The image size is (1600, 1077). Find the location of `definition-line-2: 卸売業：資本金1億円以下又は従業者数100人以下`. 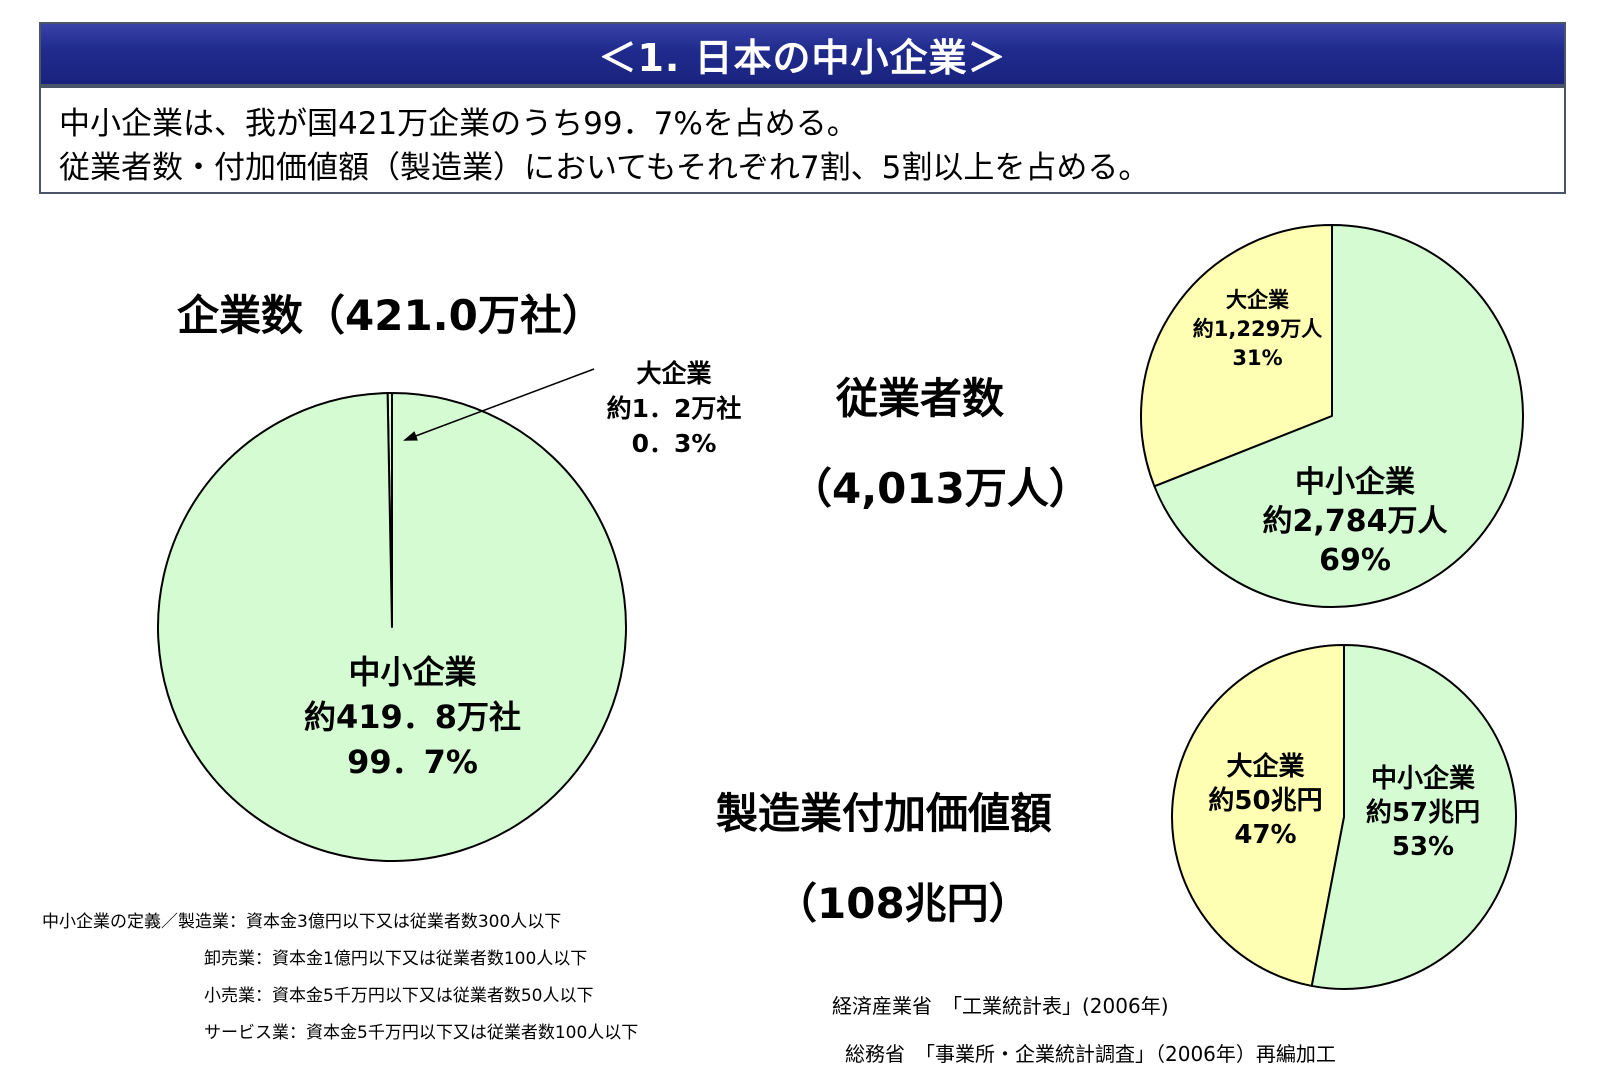

definition-line-2: 卸売業：資本金1億円以下又は従業者数100人以下 is located at coordinates (396, 959).